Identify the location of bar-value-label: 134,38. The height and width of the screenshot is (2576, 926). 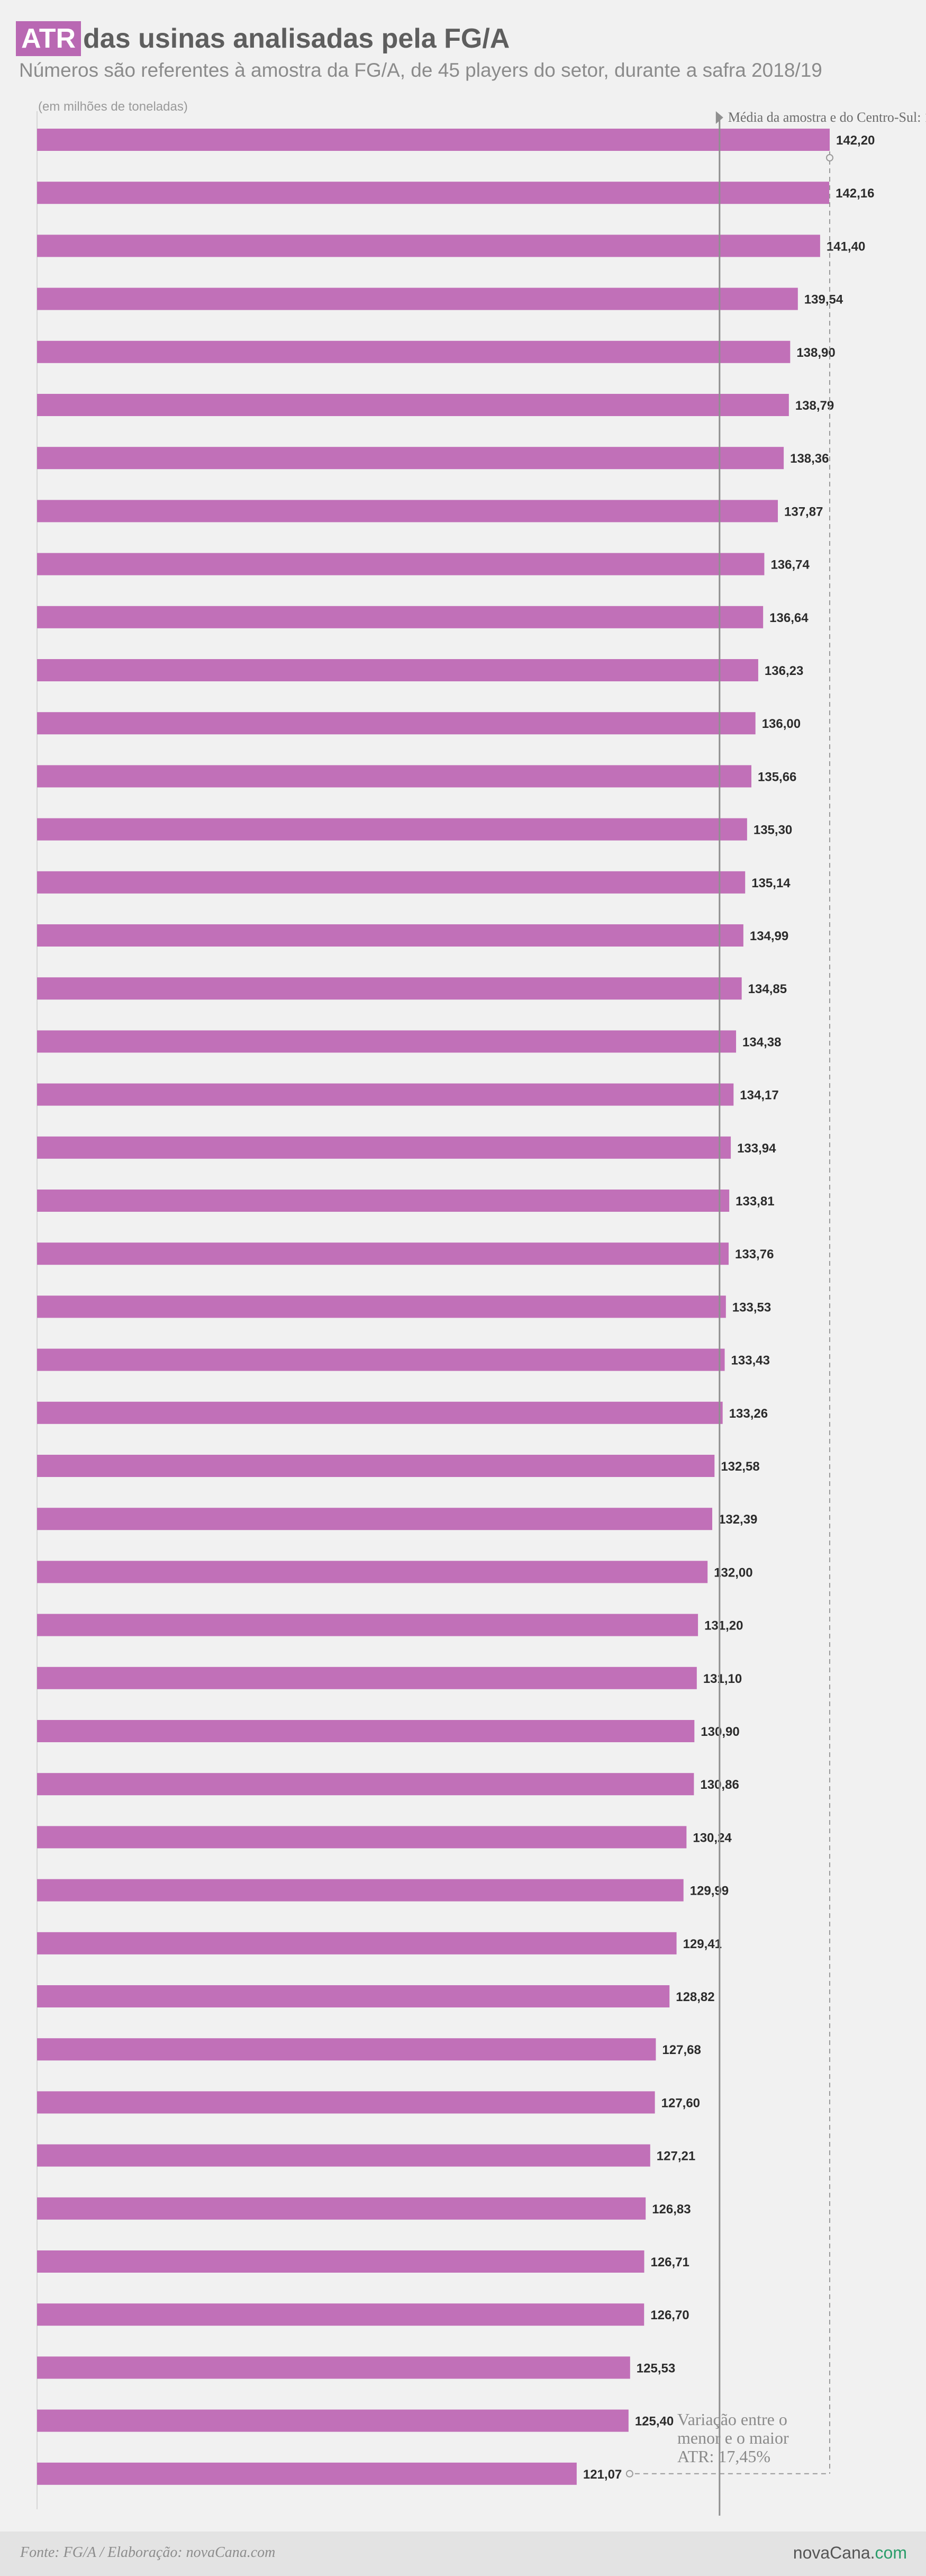
(761, 1042).